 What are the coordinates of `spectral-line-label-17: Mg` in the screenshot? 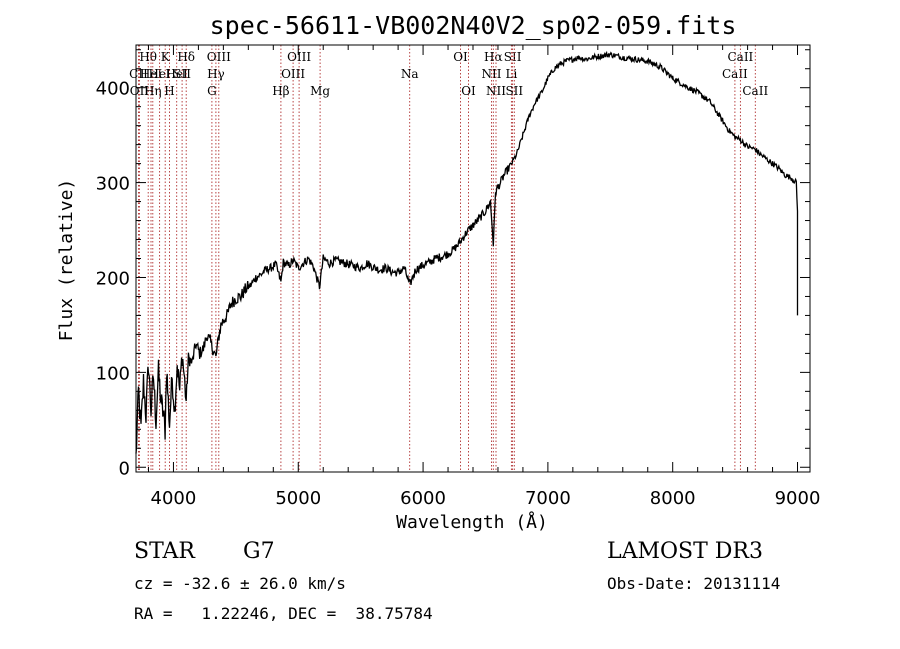 It's located at (320, 91).